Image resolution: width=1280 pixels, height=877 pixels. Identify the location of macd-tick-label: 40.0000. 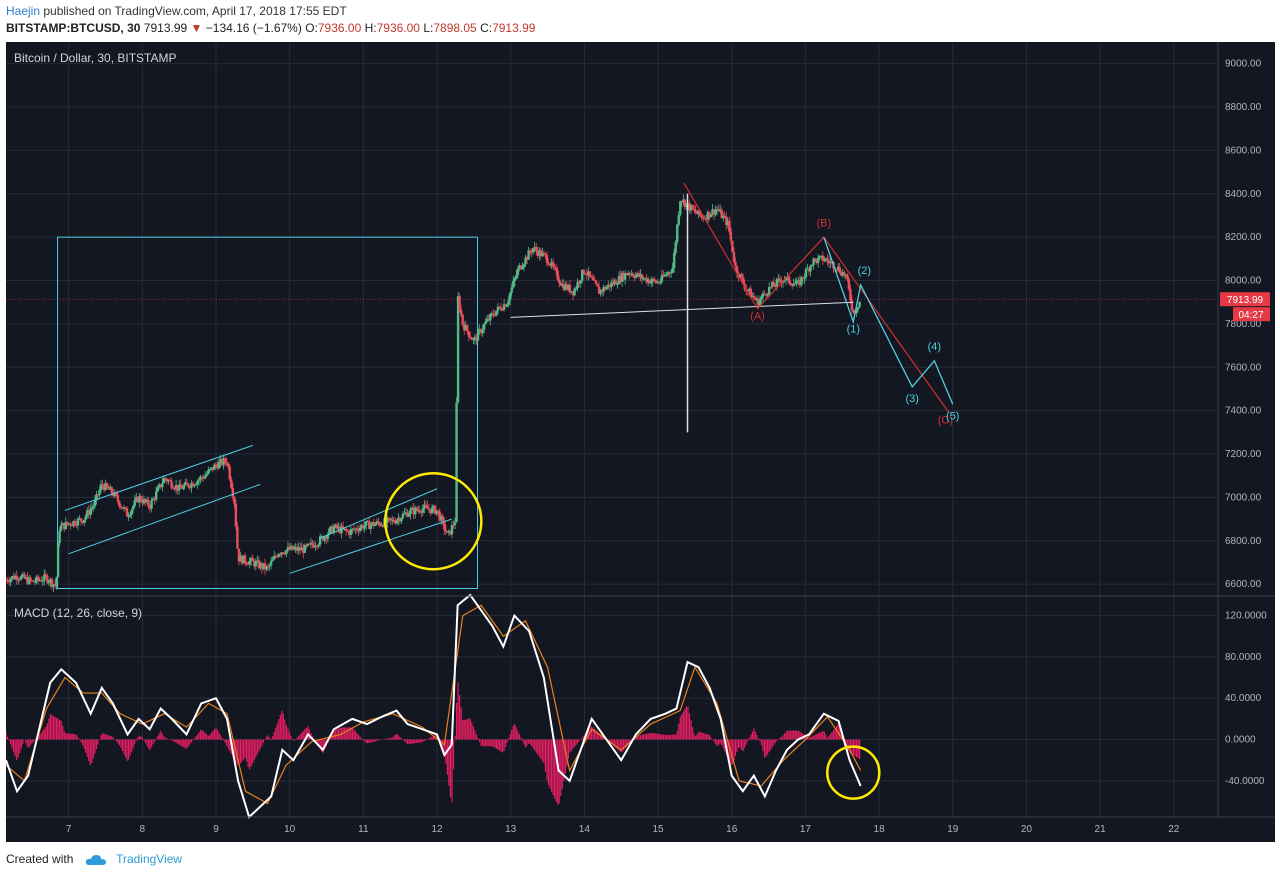
(1243, 698).